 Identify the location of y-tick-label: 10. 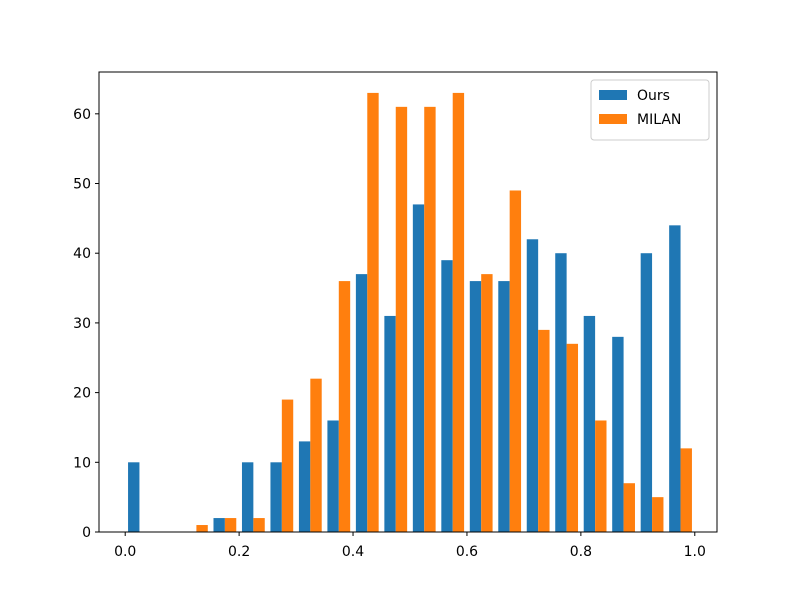
(82, 463).